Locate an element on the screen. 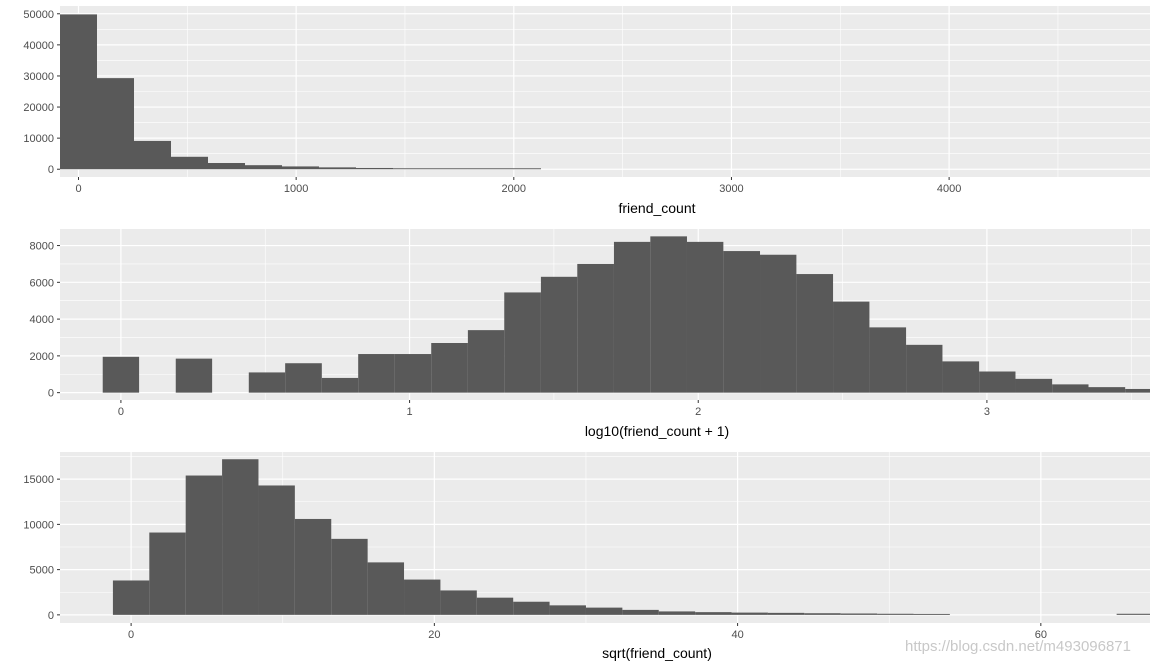  y-tick-label: 50000 is located at coordinates (38, 15).